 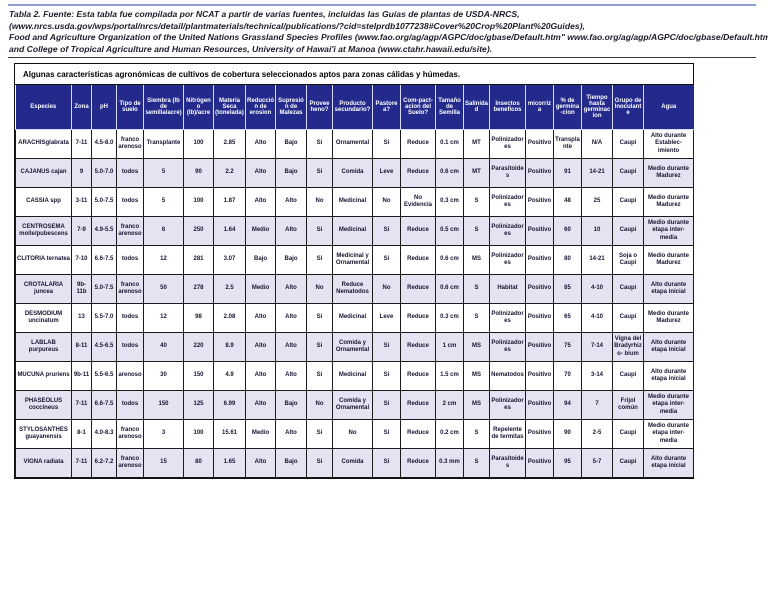 What do you see at coordinates (386, 289) in the screenshot?
I see `data-cell: No` at bounding box center [386, 289].